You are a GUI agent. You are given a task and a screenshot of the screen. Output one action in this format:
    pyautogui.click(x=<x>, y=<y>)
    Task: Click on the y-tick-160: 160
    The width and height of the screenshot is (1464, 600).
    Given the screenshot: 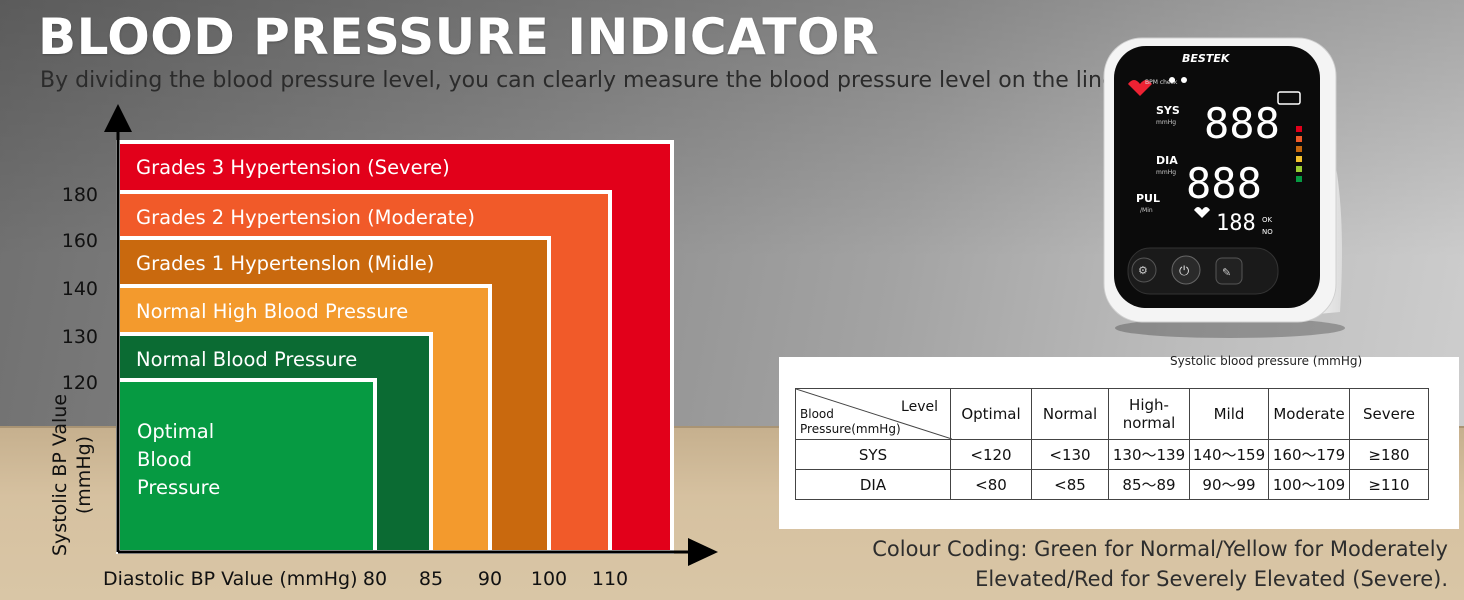 What is the action you would take?
    pyautogui.click(x=80, y=241)
    